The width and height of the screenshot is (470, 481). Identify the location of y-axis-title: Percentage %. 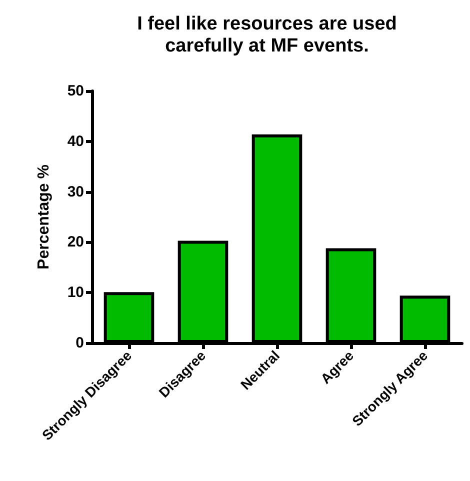
(44, 217).